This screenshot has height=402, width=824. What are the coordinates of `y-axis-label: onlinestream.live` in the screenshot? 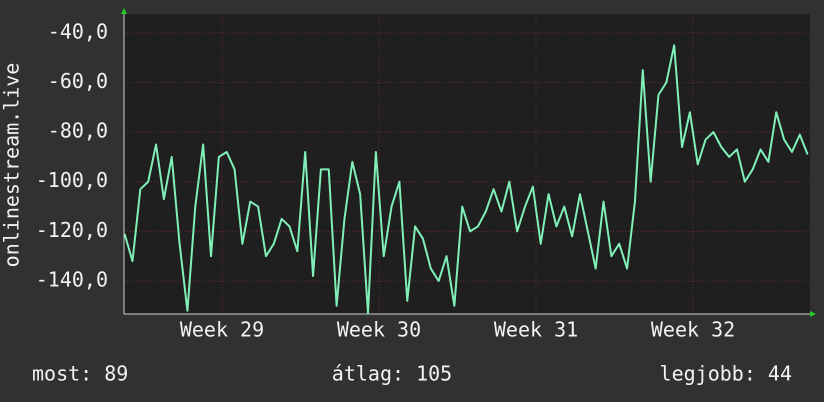 It's located at (12, 165).